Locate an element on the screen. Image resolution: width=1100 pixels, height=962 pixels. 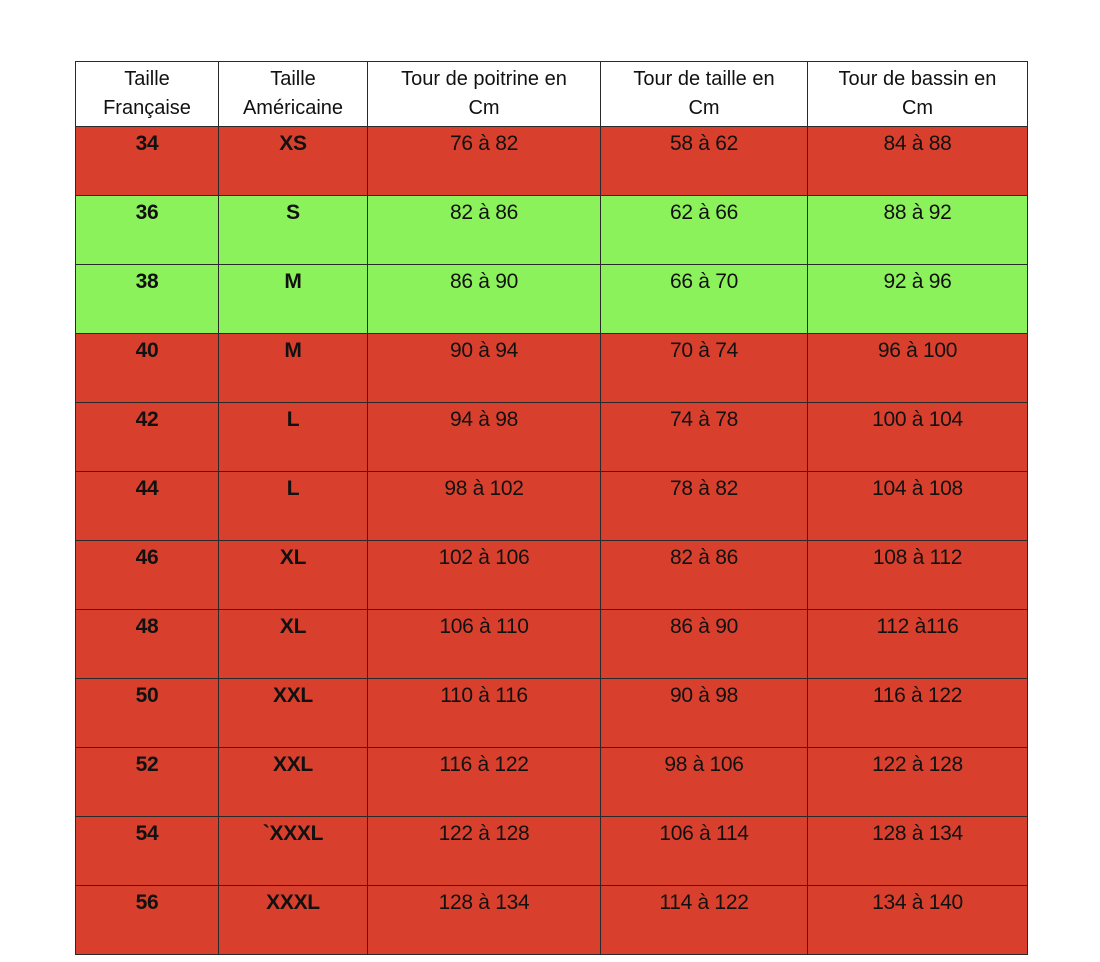
cell-chest: 106 à 110 is located at coordinates (484, 644).